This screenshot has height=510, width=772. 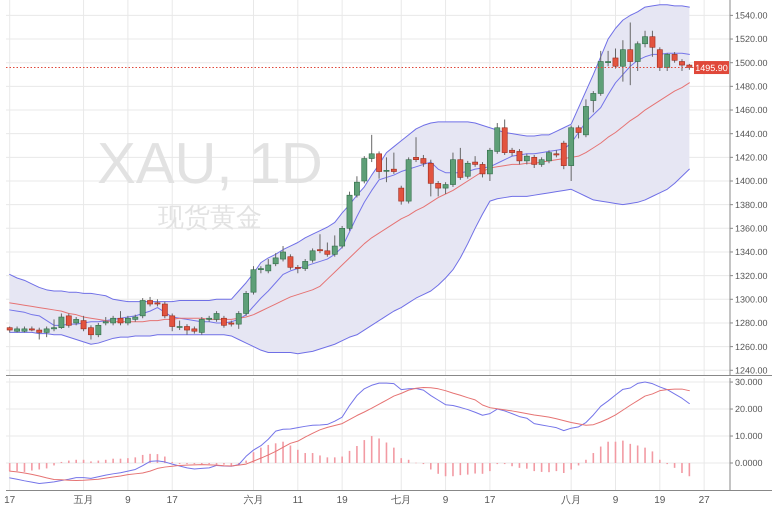 What do you see at coordinates (751, 275) in the screenshot?
I see `y-tick-label: 1320.00` at bounding box center [751, 275].